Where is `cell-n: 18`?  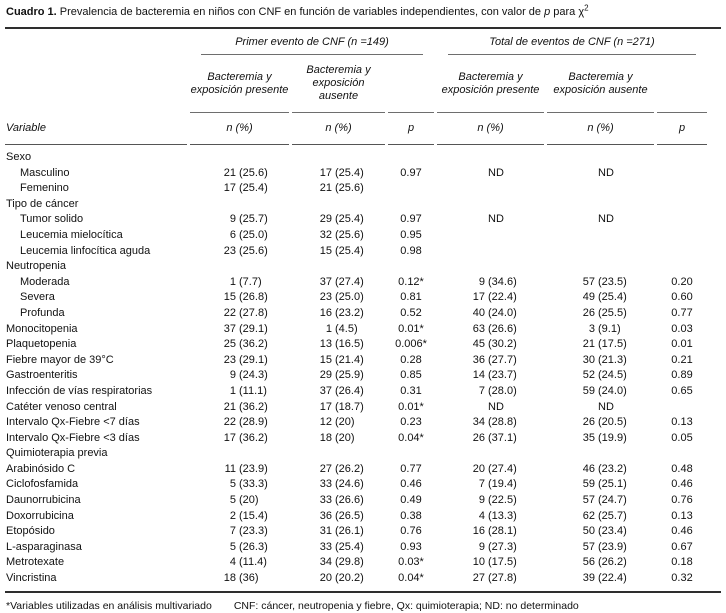
cell-n: 18 is located at coordinates (229, 578).